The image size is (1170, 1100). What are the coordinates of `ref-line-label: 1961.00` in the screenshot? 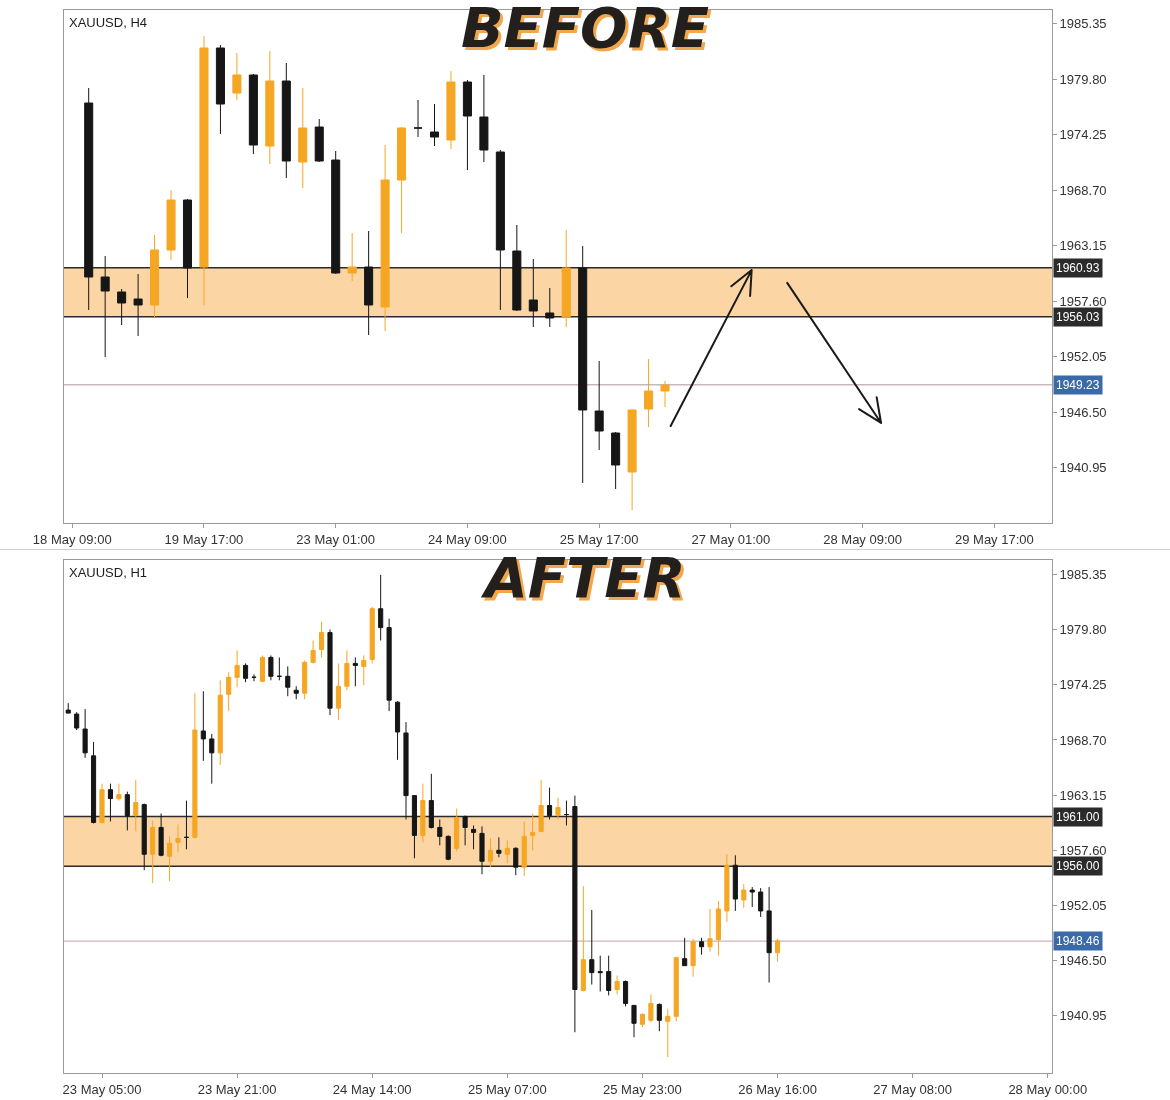 It's located at (1078, 817).